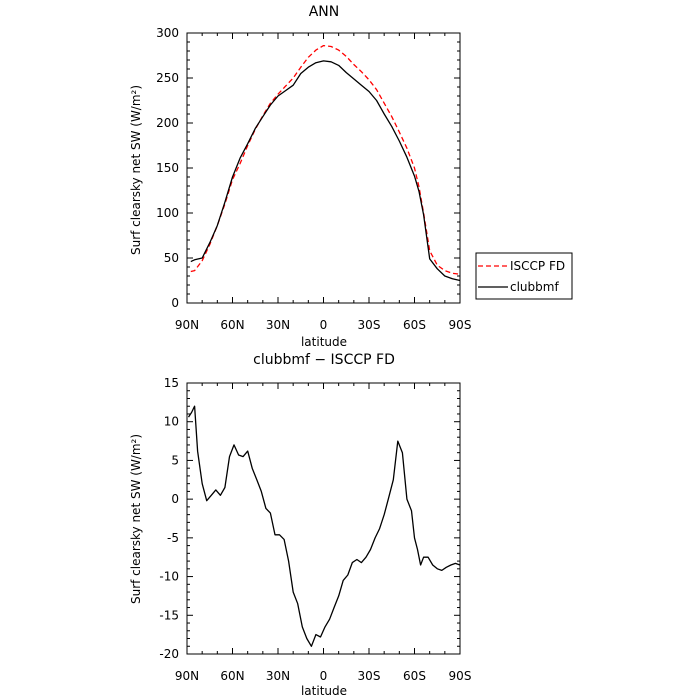 The image size is (700, 700). Describe the element at coordinates (232, 325) in the screenshot. I see `top-x-tick-label: 60N` at that location.